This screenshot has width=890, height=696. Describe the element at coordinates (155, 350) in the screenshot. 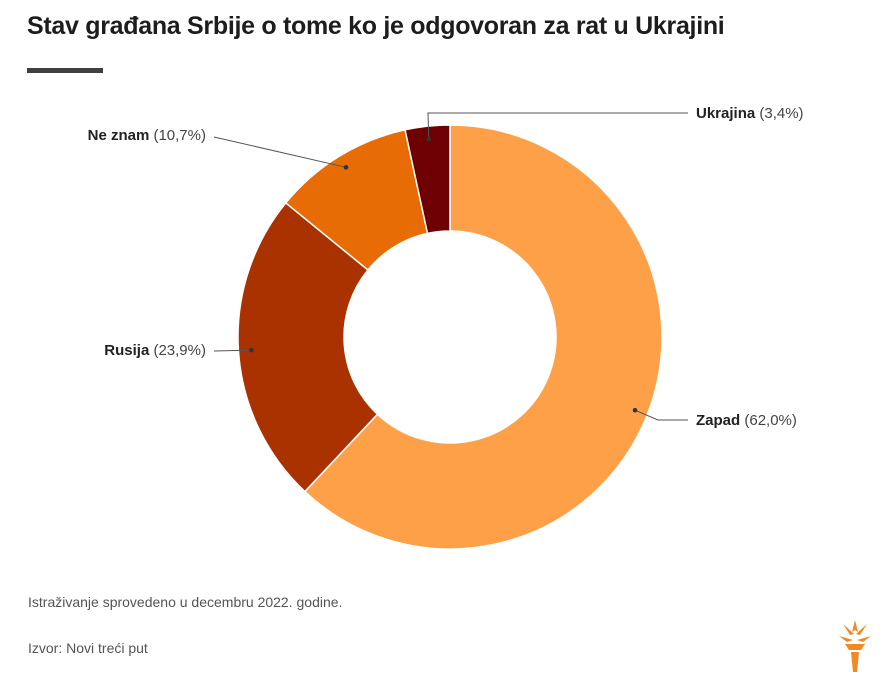

I see `slice-label-rusija: Rusija (23,9%)` at that location.